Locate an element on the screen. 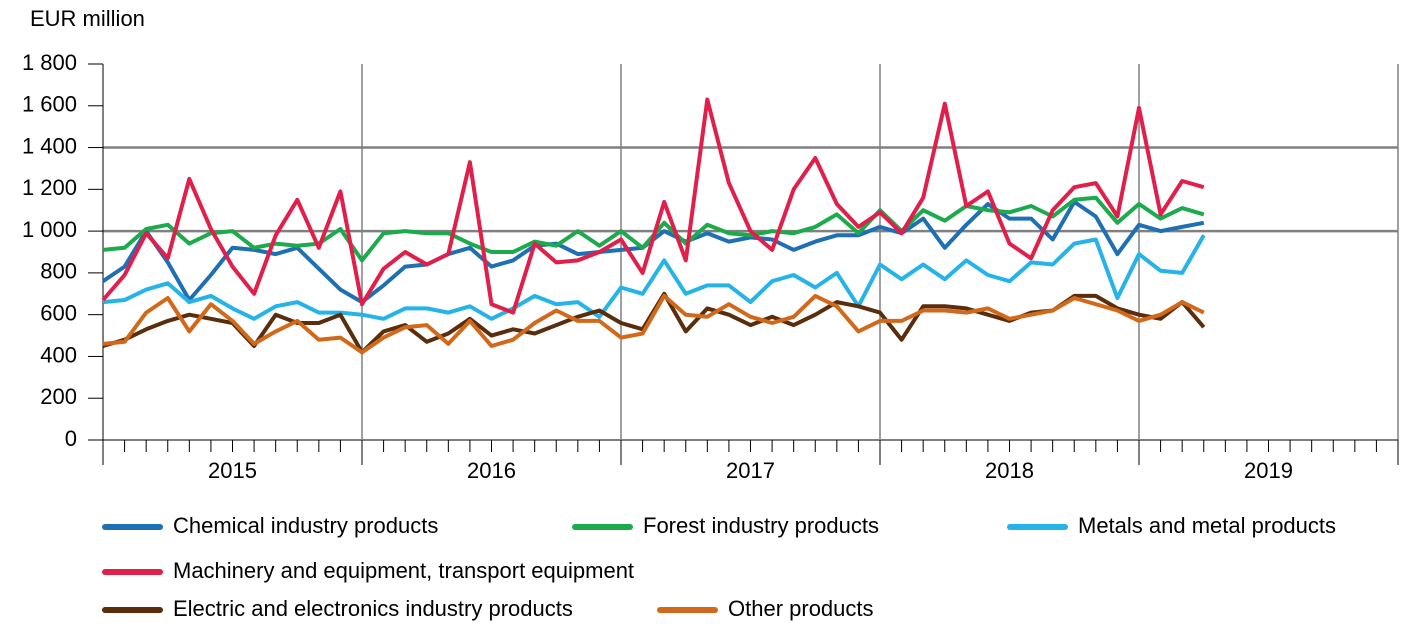  legend-label: Forest industry products is located at coordinates (761, 525).